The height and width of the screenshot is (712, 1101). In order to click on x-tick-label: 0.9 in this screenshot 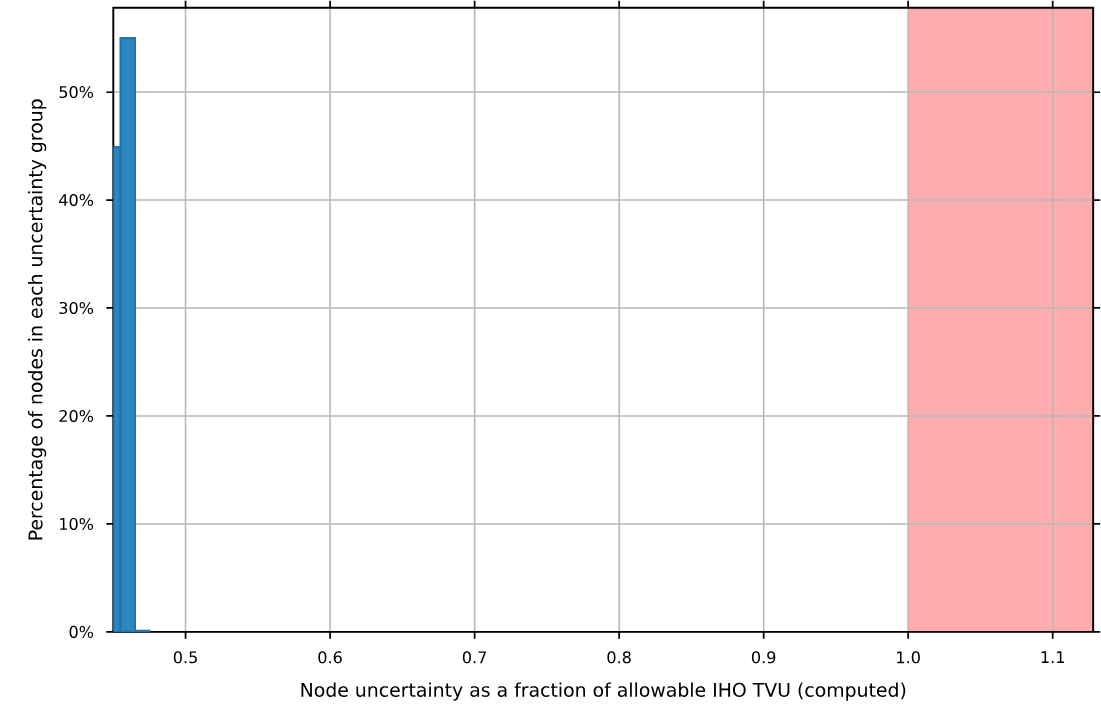, I will do `click(763, 657)`.